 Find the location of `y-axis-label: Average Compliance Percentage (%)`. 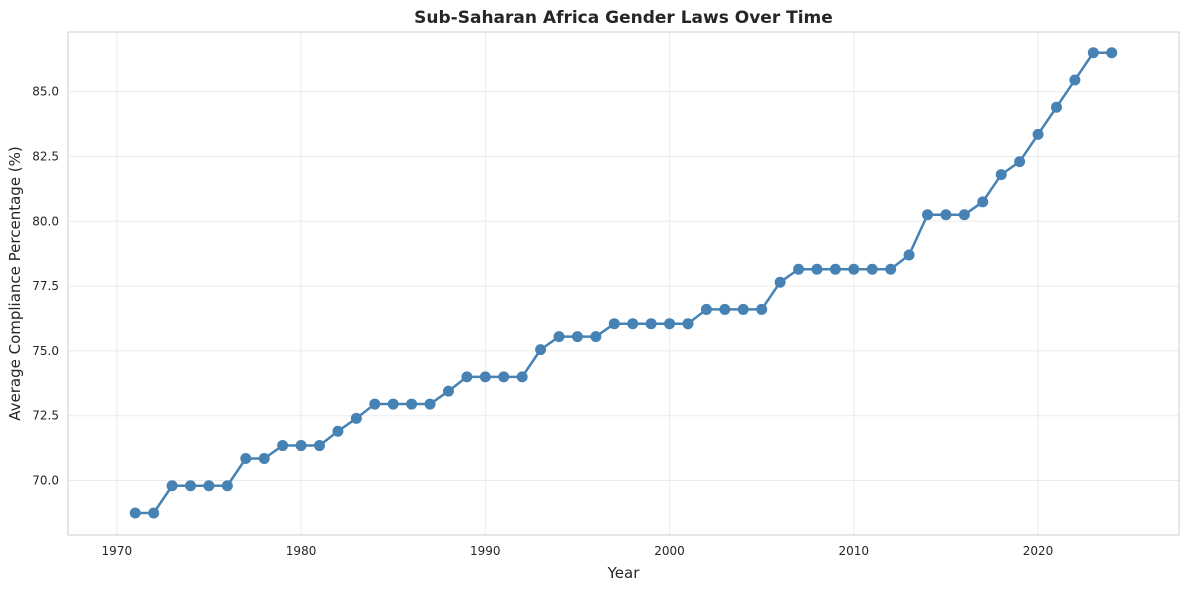

y-axis-label: Average Compliance Percentage (%) is located at coordinates (15, 283).